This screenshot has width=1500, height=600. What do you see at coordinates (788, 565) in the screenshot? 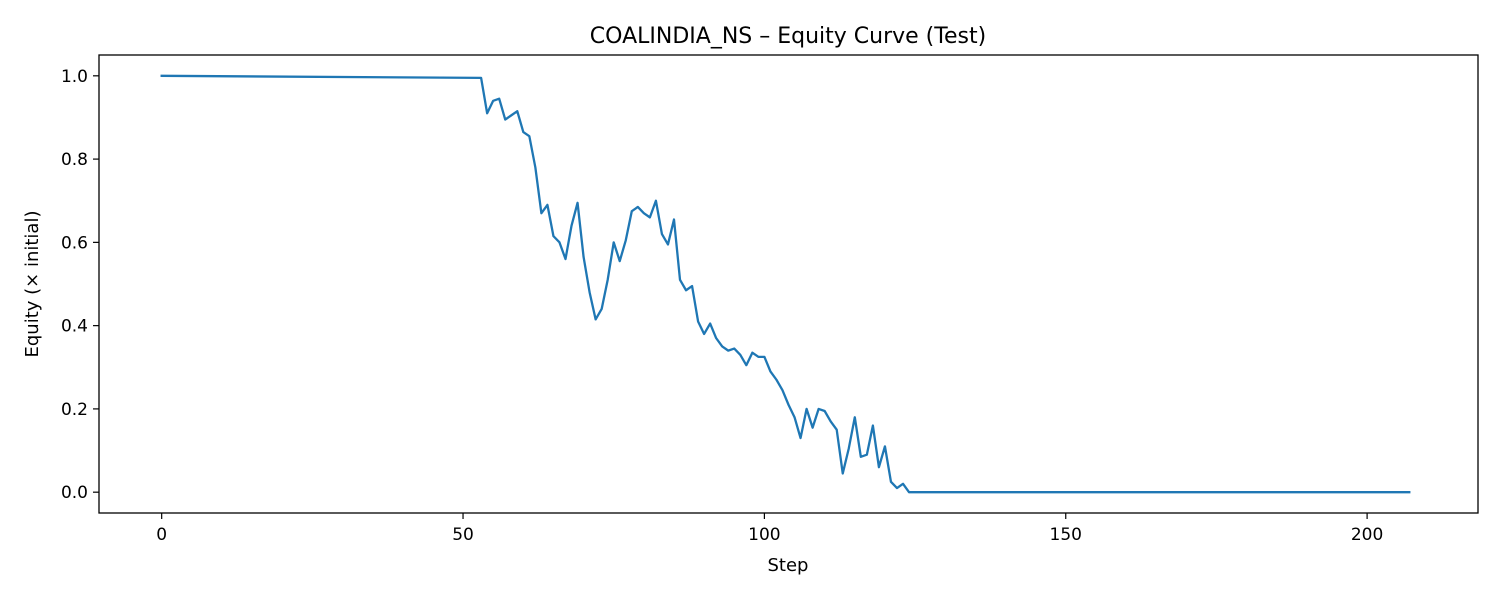
I see `x-axis-label: Step` at bounding box center [788, 565].